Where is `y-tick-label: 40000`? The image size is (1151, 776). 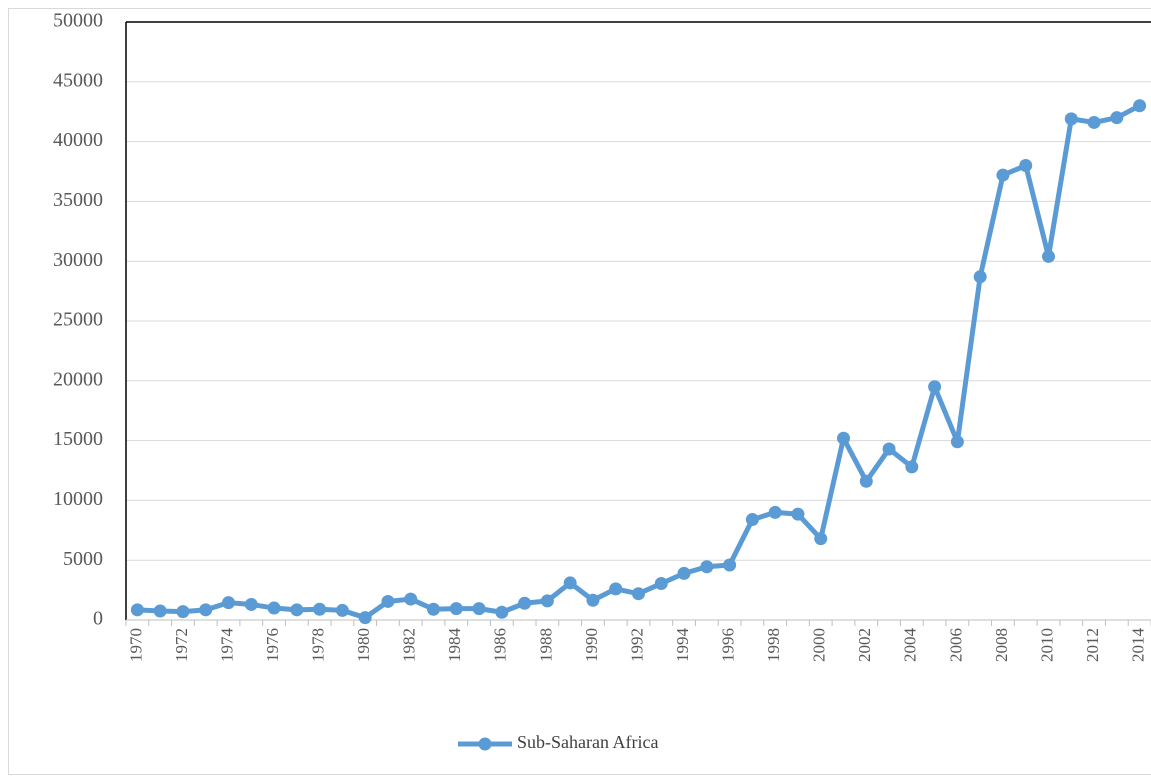 y-tick-label: 40000 is located at coordinates (78, 140).